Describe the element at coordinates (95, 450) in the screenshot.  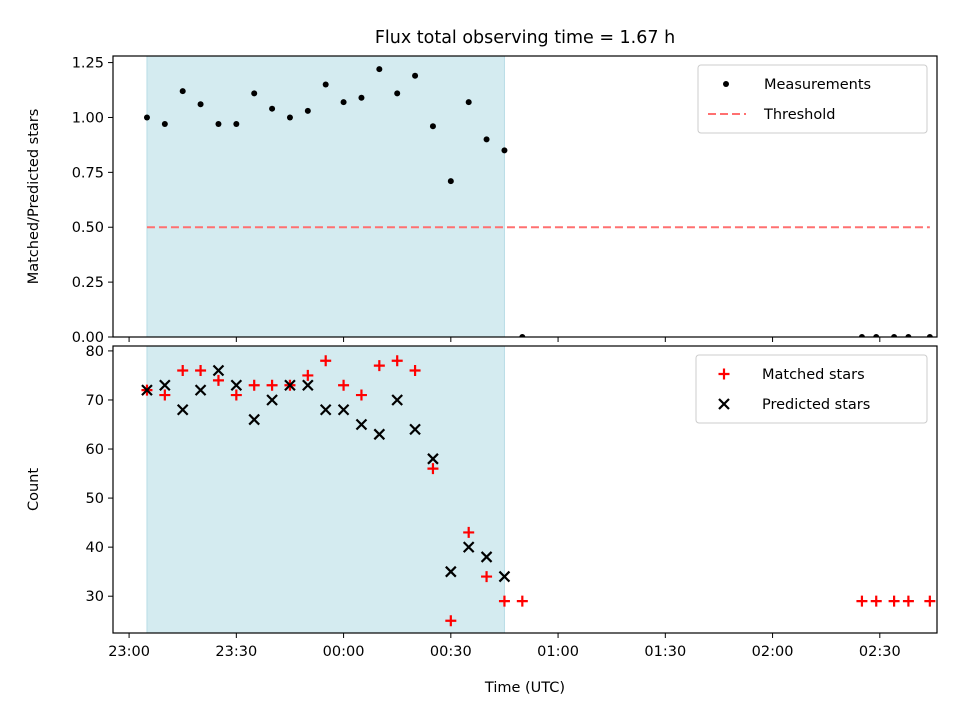
I see `y-tick-label: 60` at that location.